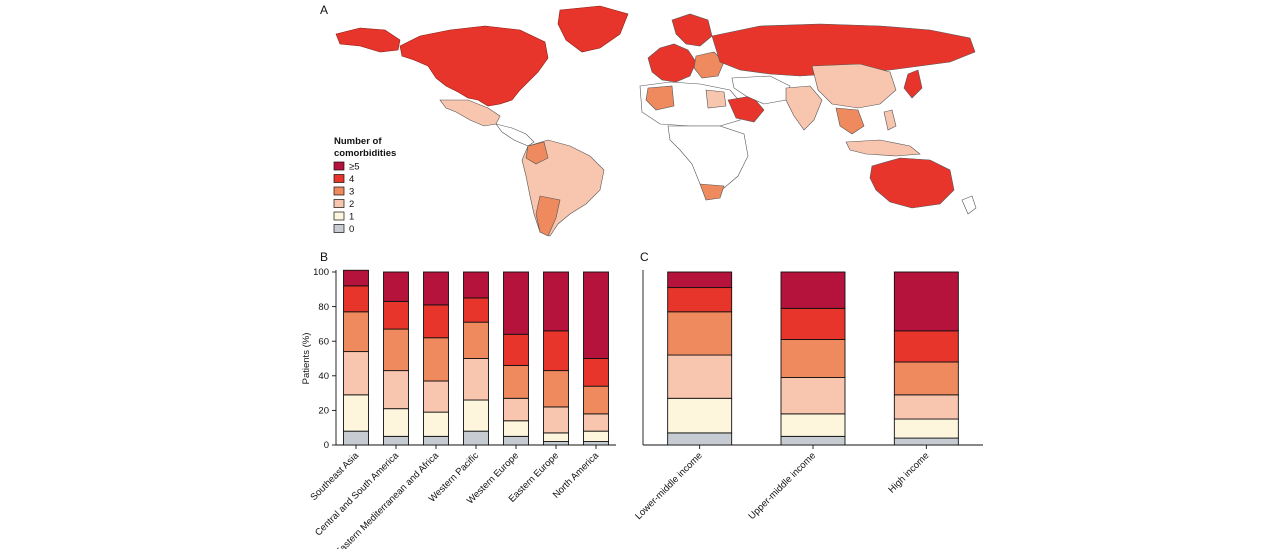  I want to click on y-tick-label: 40, so click(323, 376).